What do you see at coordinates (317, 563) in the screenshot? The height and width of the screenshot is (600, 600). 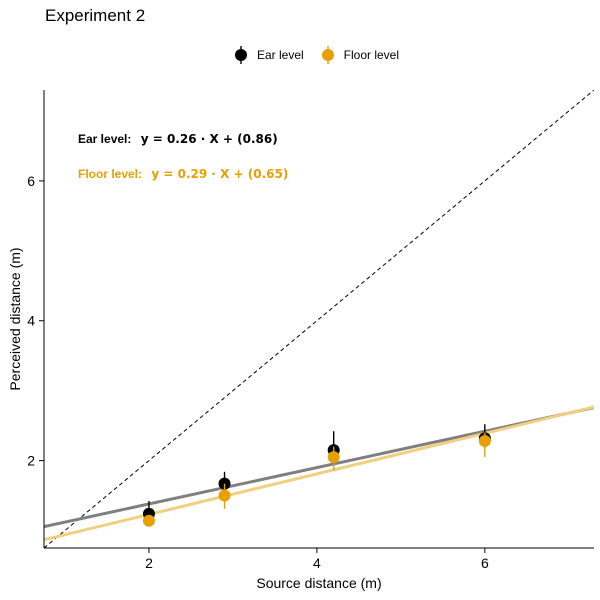 I see `x-tick-label-4: 4` at bounding box center [317, 563].